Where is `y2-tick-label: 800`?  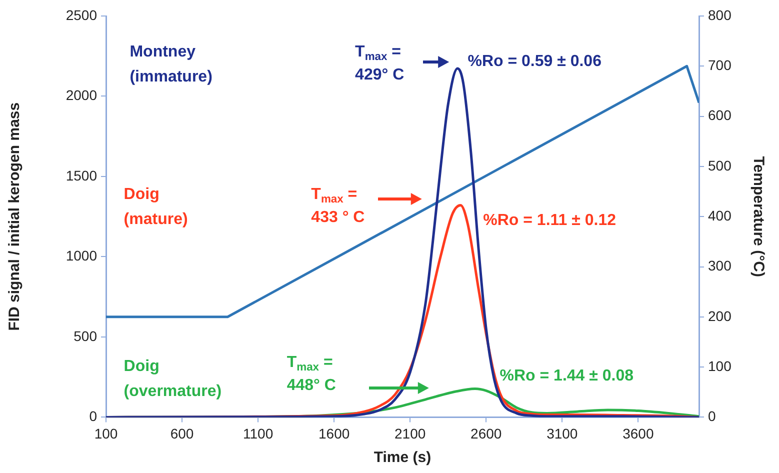
y2-tick-label: 800 is located at coordinates (720, 14).